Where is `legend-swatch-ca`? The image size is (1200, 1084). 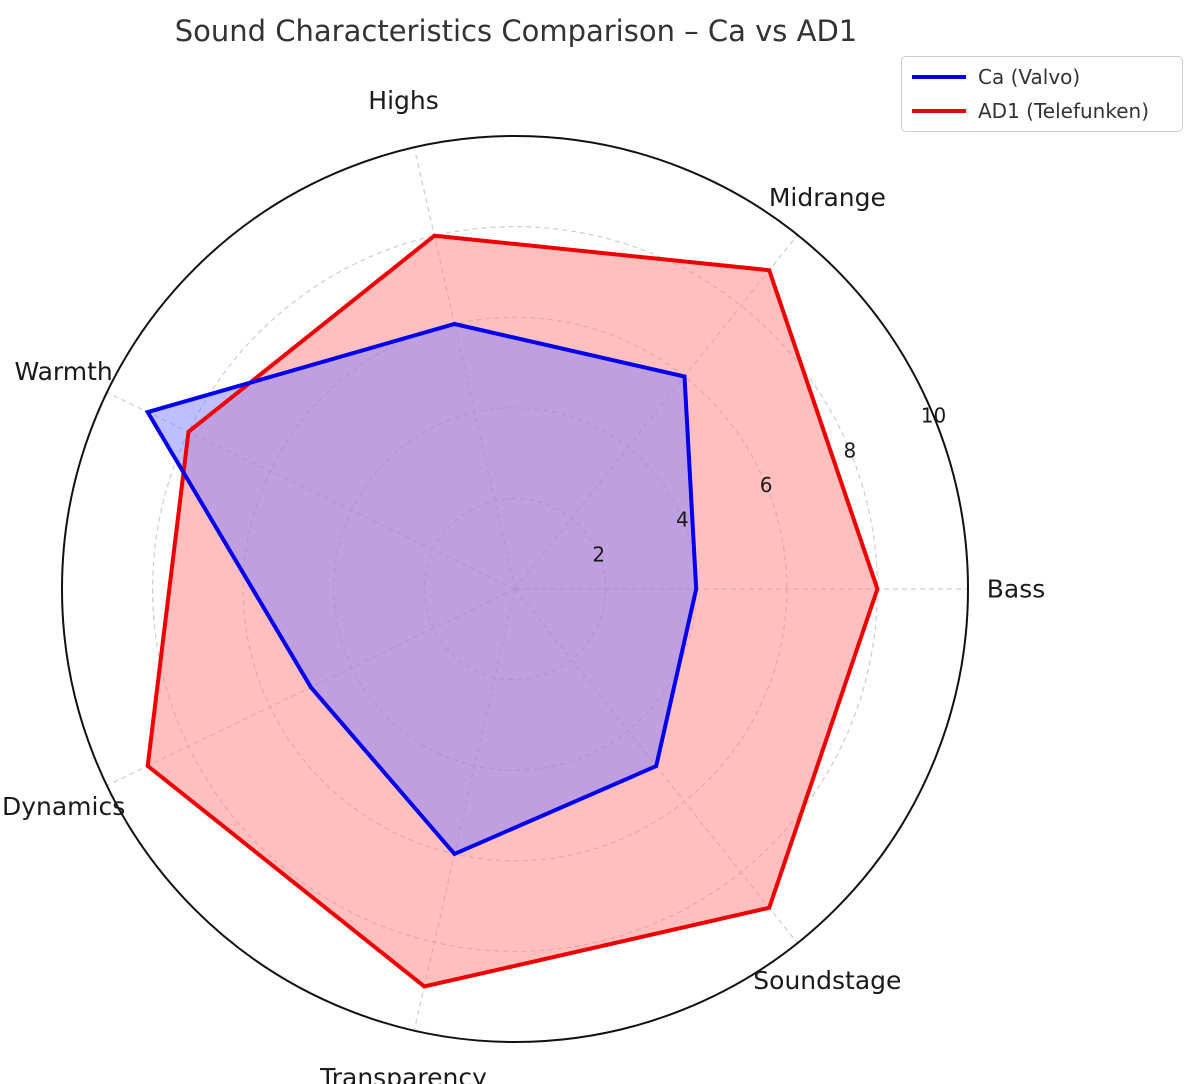
legend-swatch-ca is located at coordinates (939, 77).